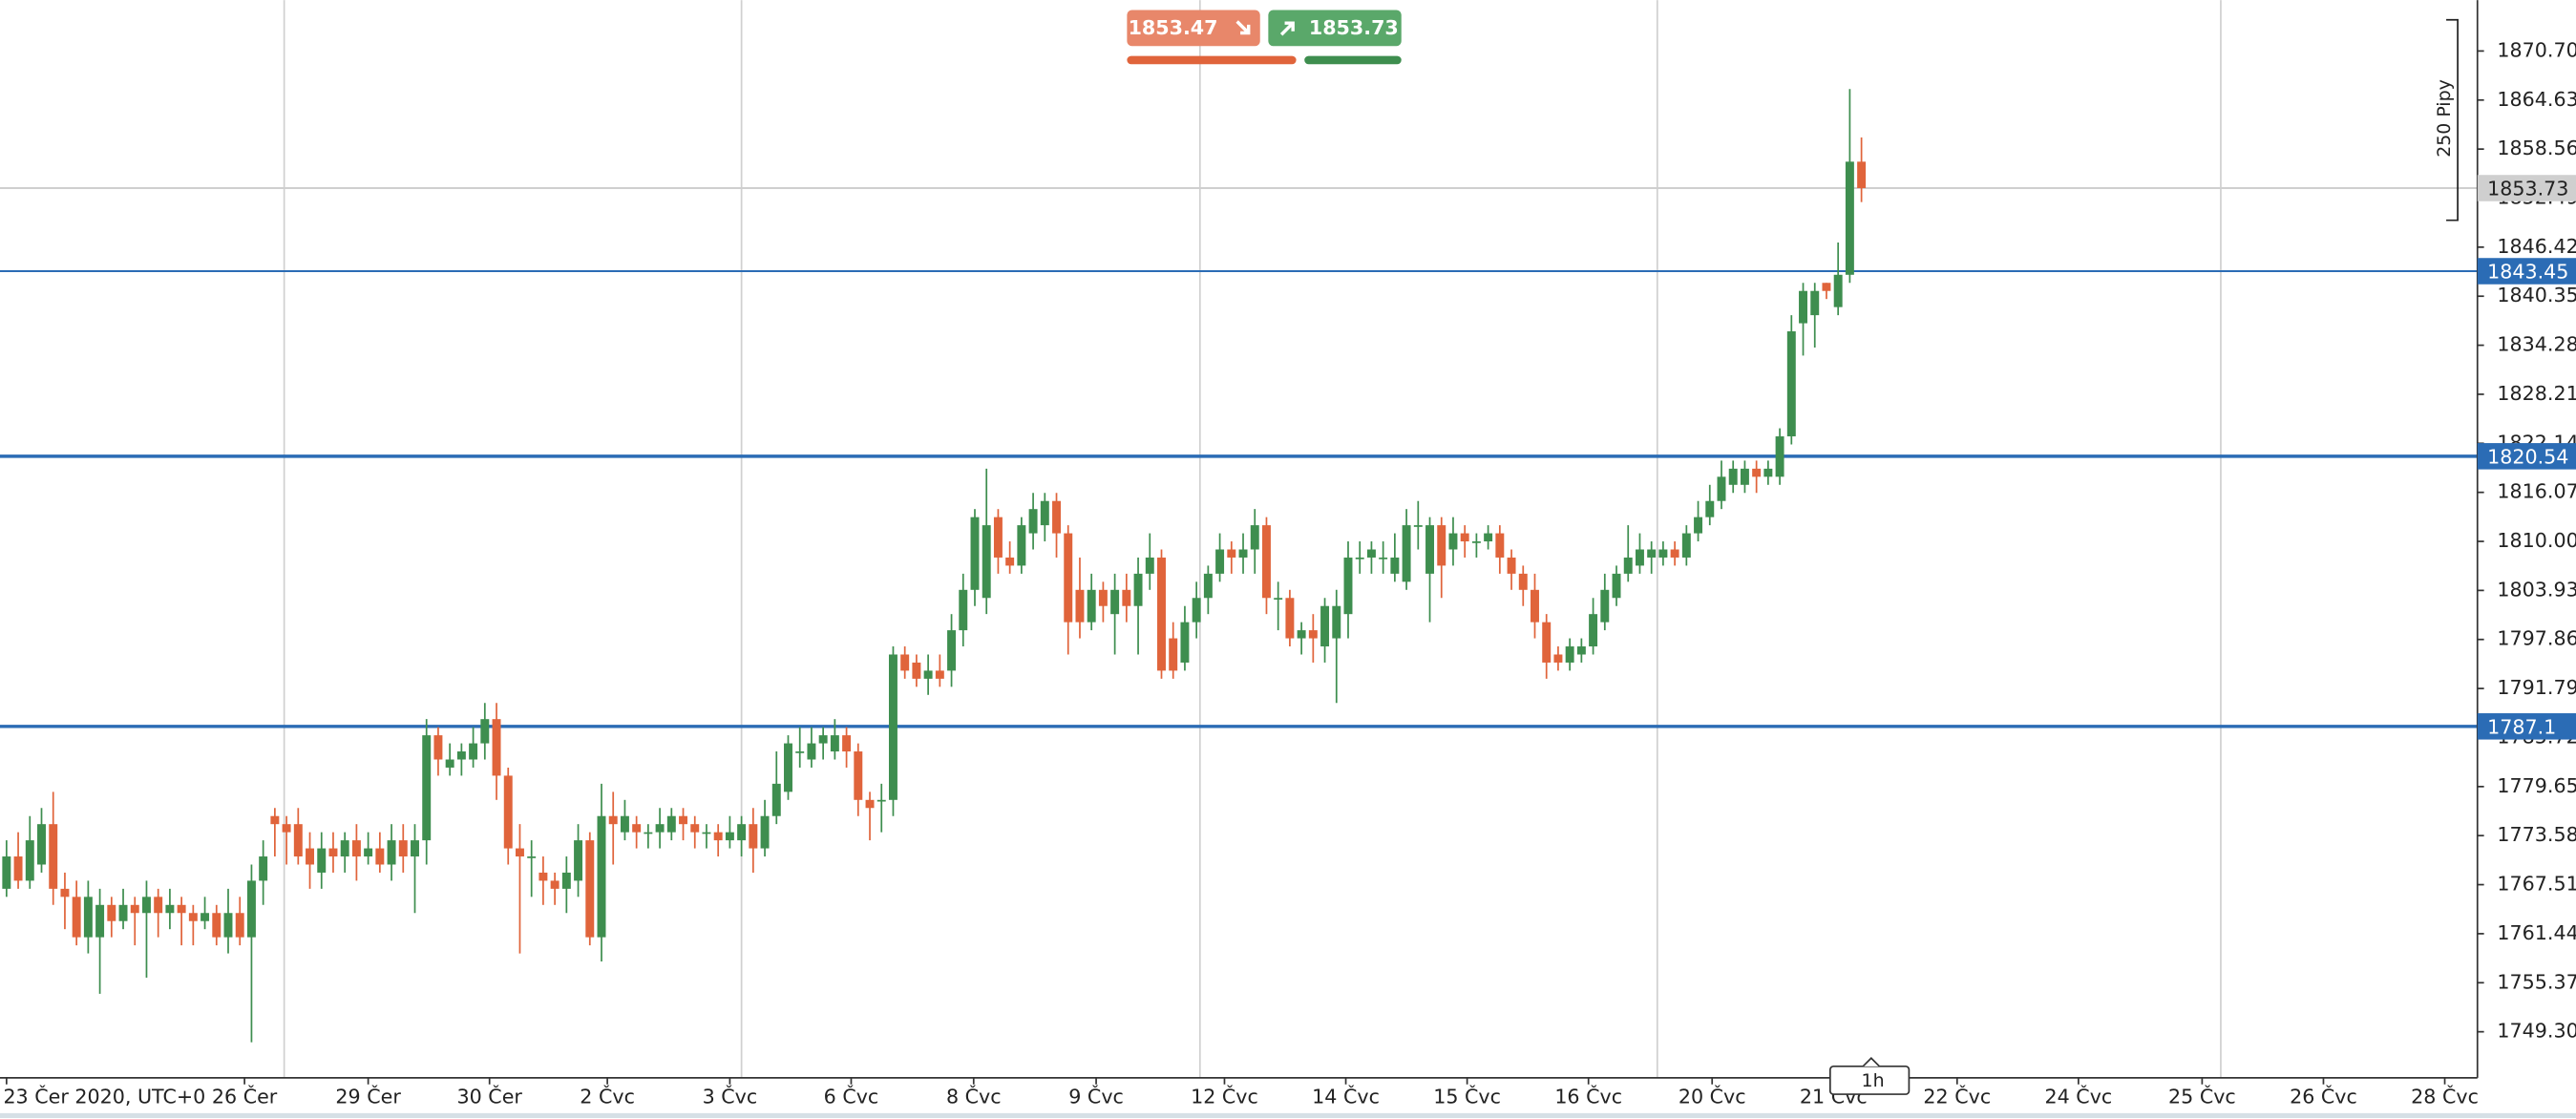 Image resolution: width=2576 pixels, height=1119 pixels. I want to click on x-tick-label: 24 Čvc, so click(2079, 1096).